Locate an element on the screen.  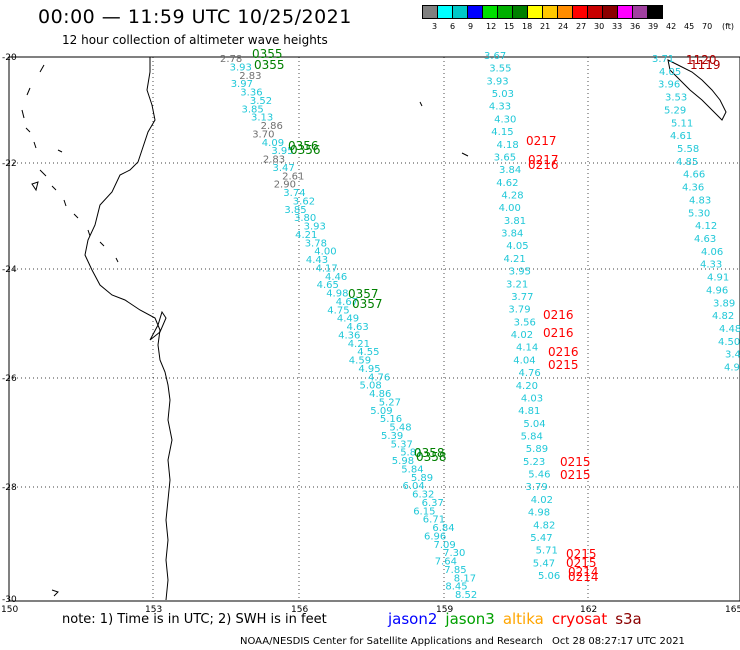
swh-value: 7.85 is located at coordinates (455, 570).